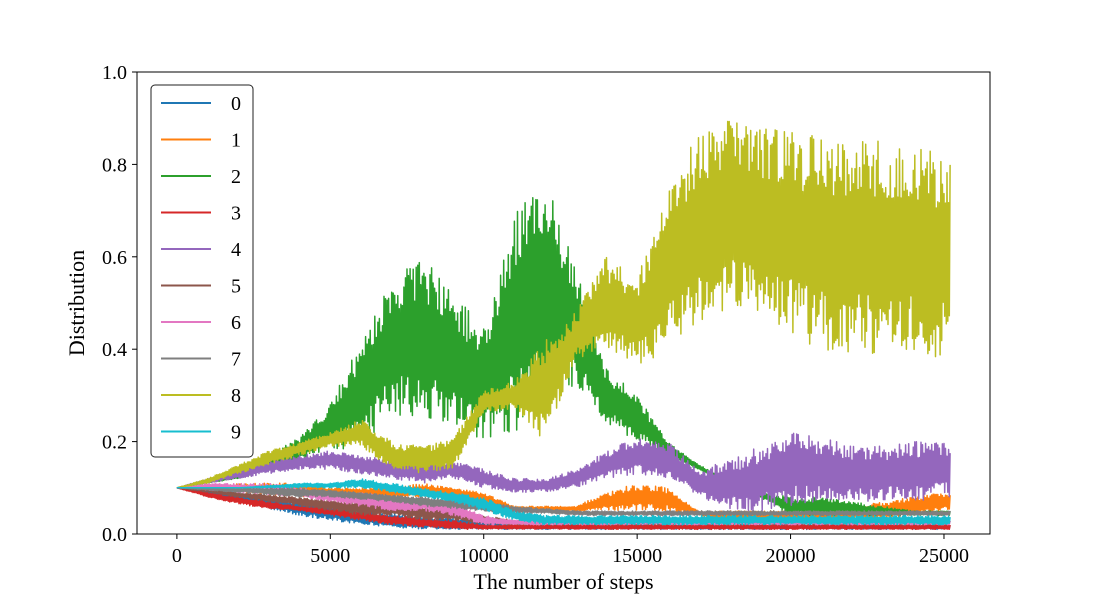  I want to click on y-axis-title: Distribution, so click(76, 303).